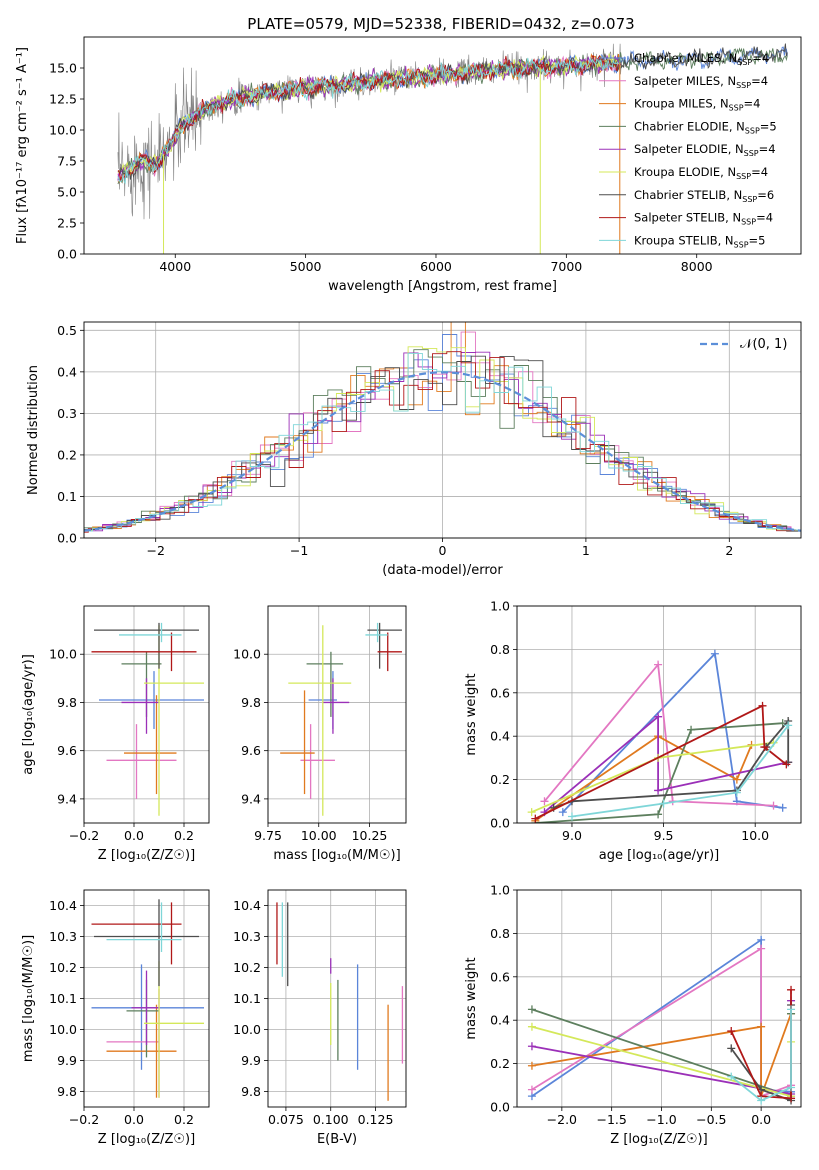 This screenshot has width=819, height=1170. What do you see at coordinates (704, 196) in the screenshot?
I see `legend-entry: Chabrier STELIB, NSSP=6` at bounding box center [704, 196].